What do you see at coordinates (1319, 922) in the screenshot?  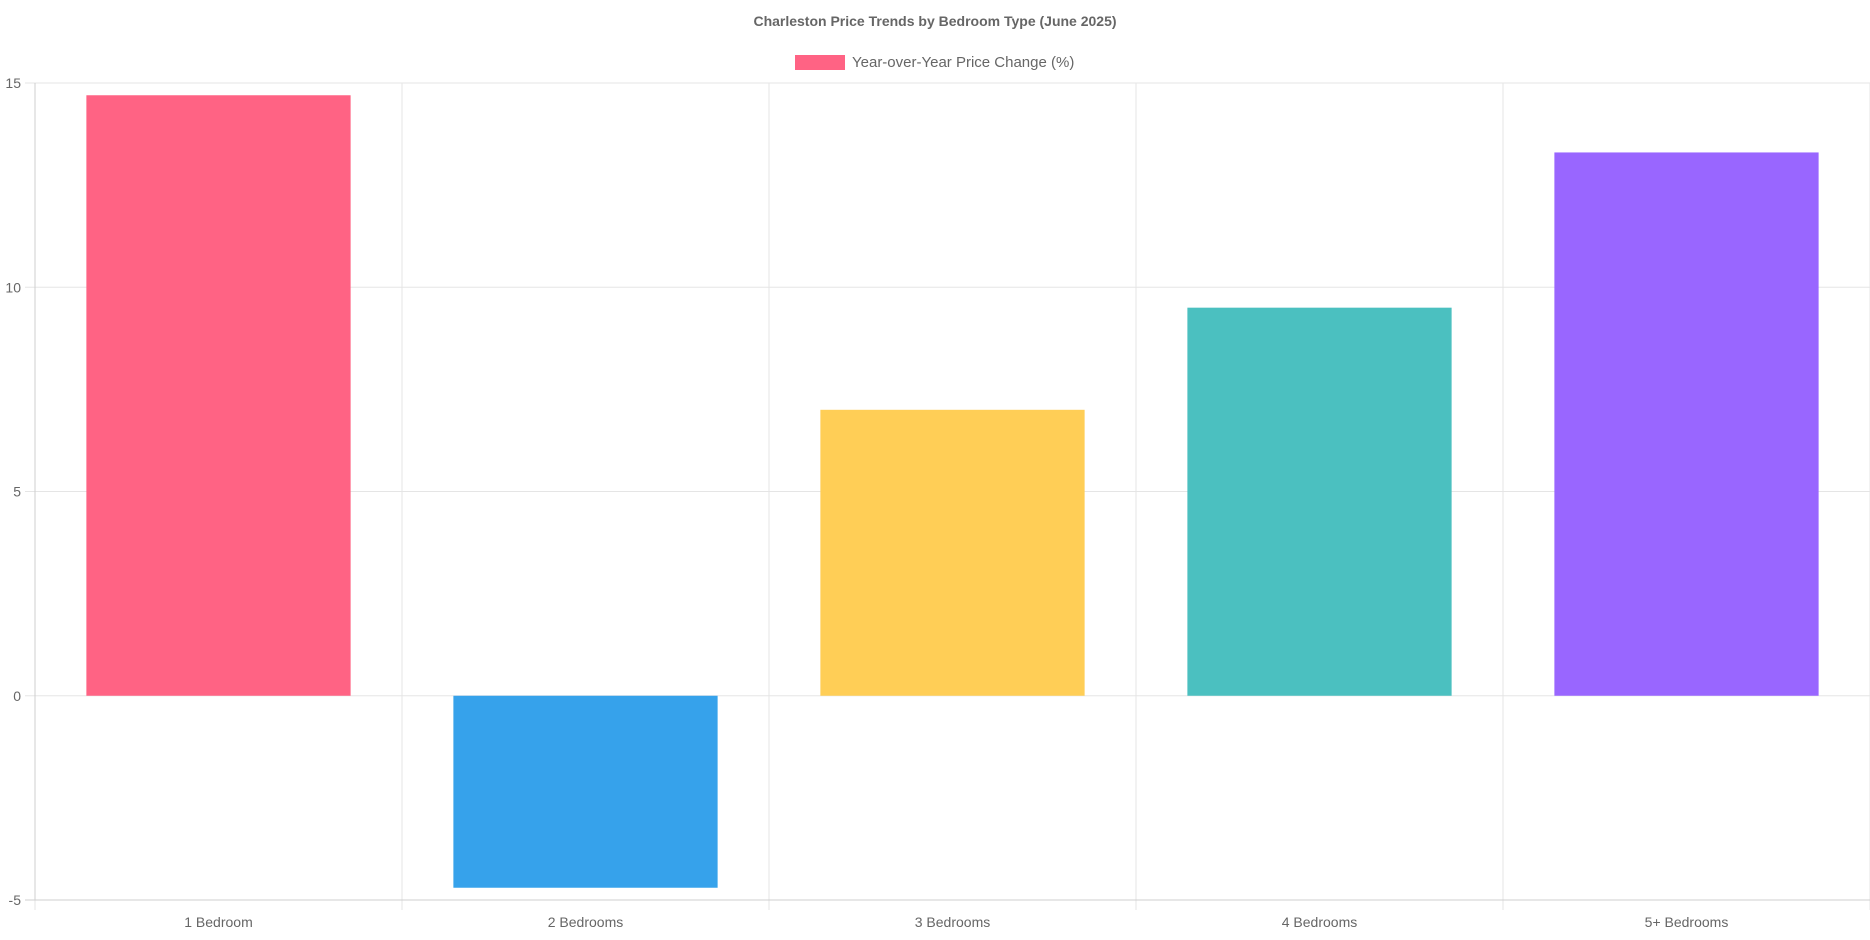 I see `x-tick-label: 4 Bedrooms` at bounding box center [1319, 922].